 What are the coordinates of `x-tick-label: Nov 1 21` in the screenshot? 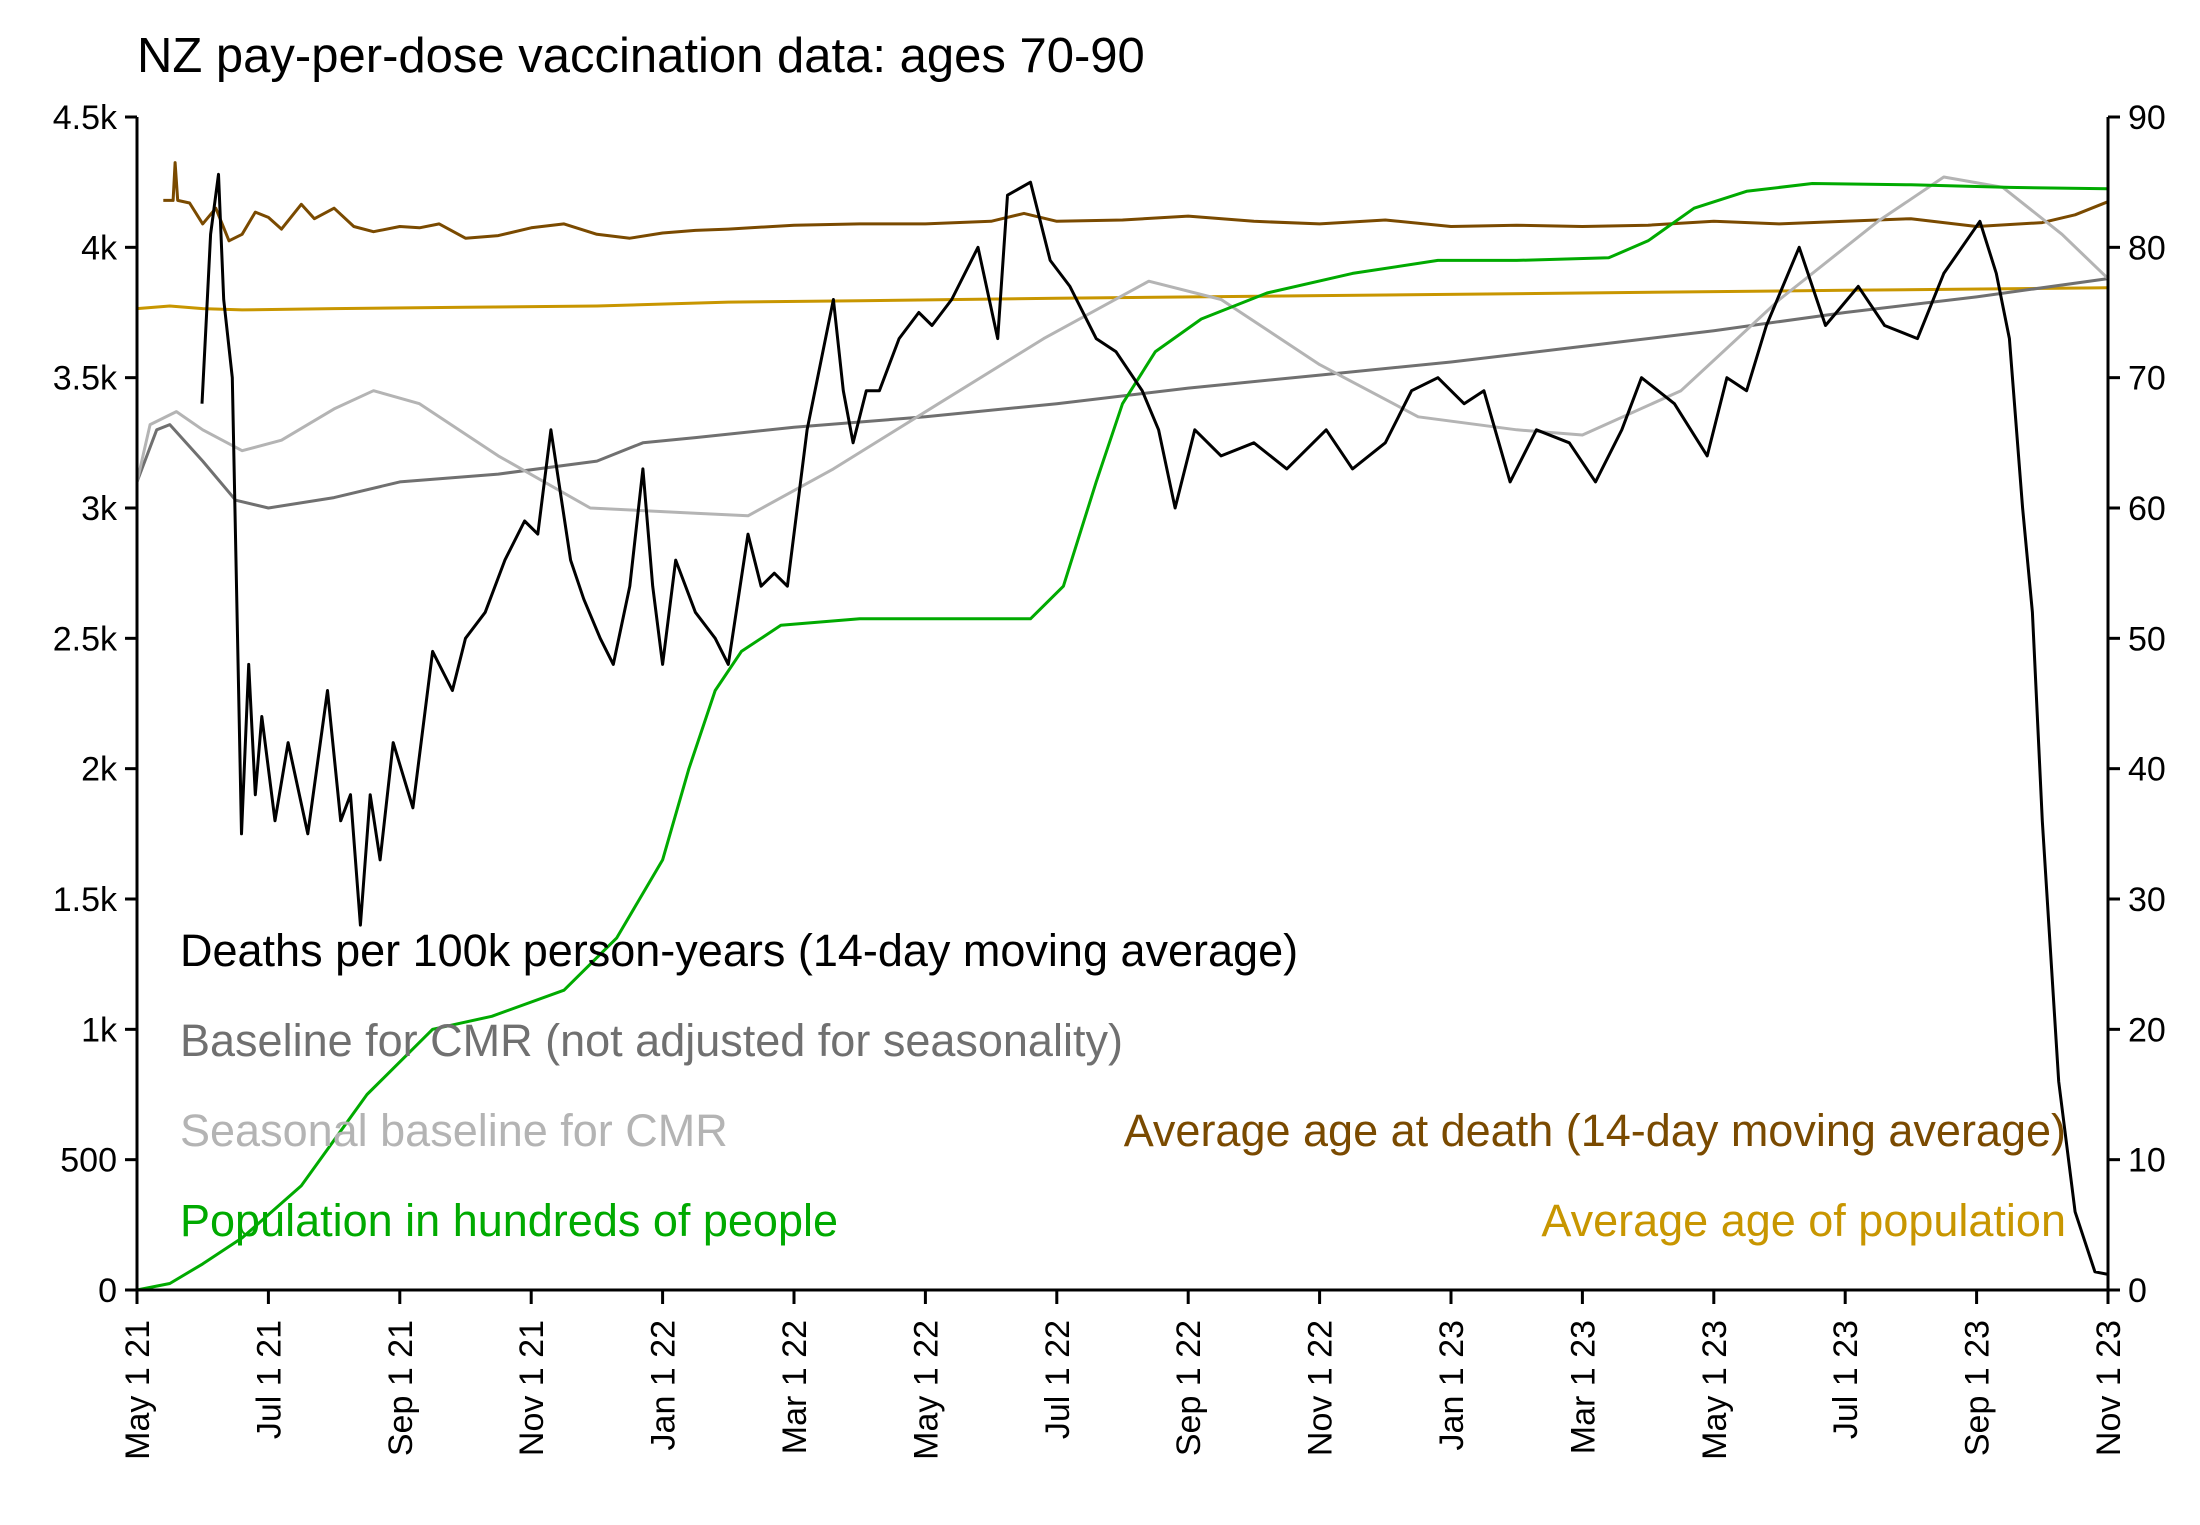 It's located at (532, 1388).